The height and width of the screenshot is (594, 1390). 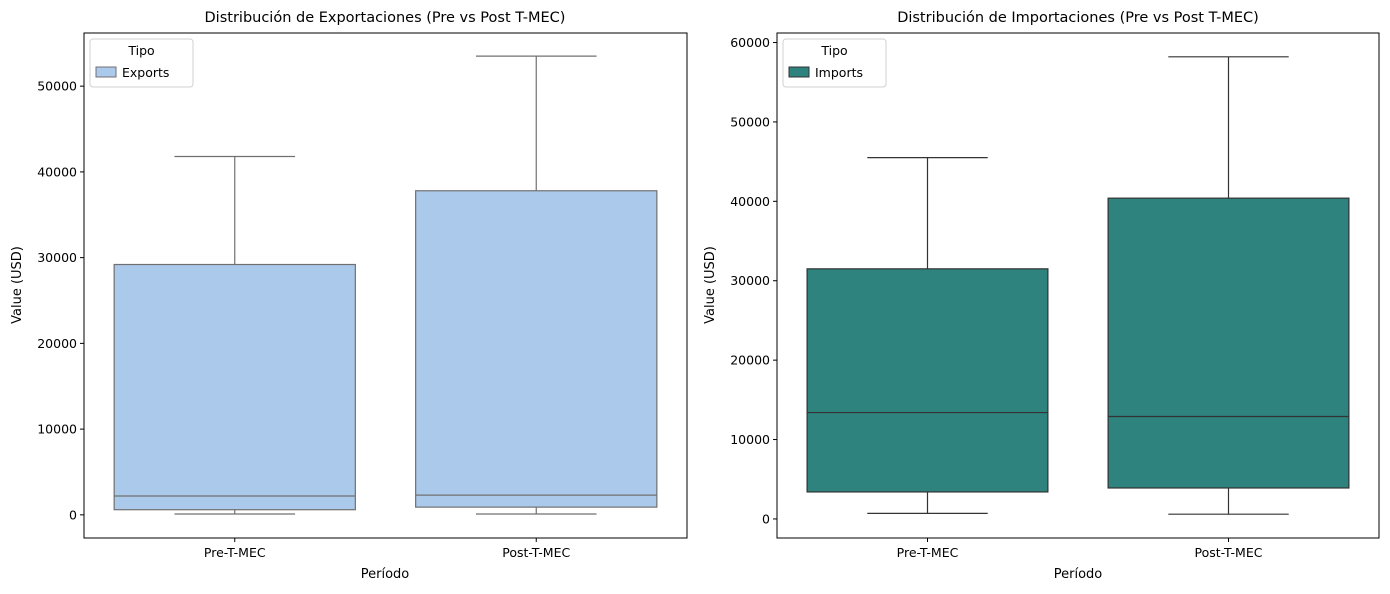 What do you see at coordinates (106, 72) in the screenshot?
I see `exports-legend-swatch` at bounding box center [106, 72].